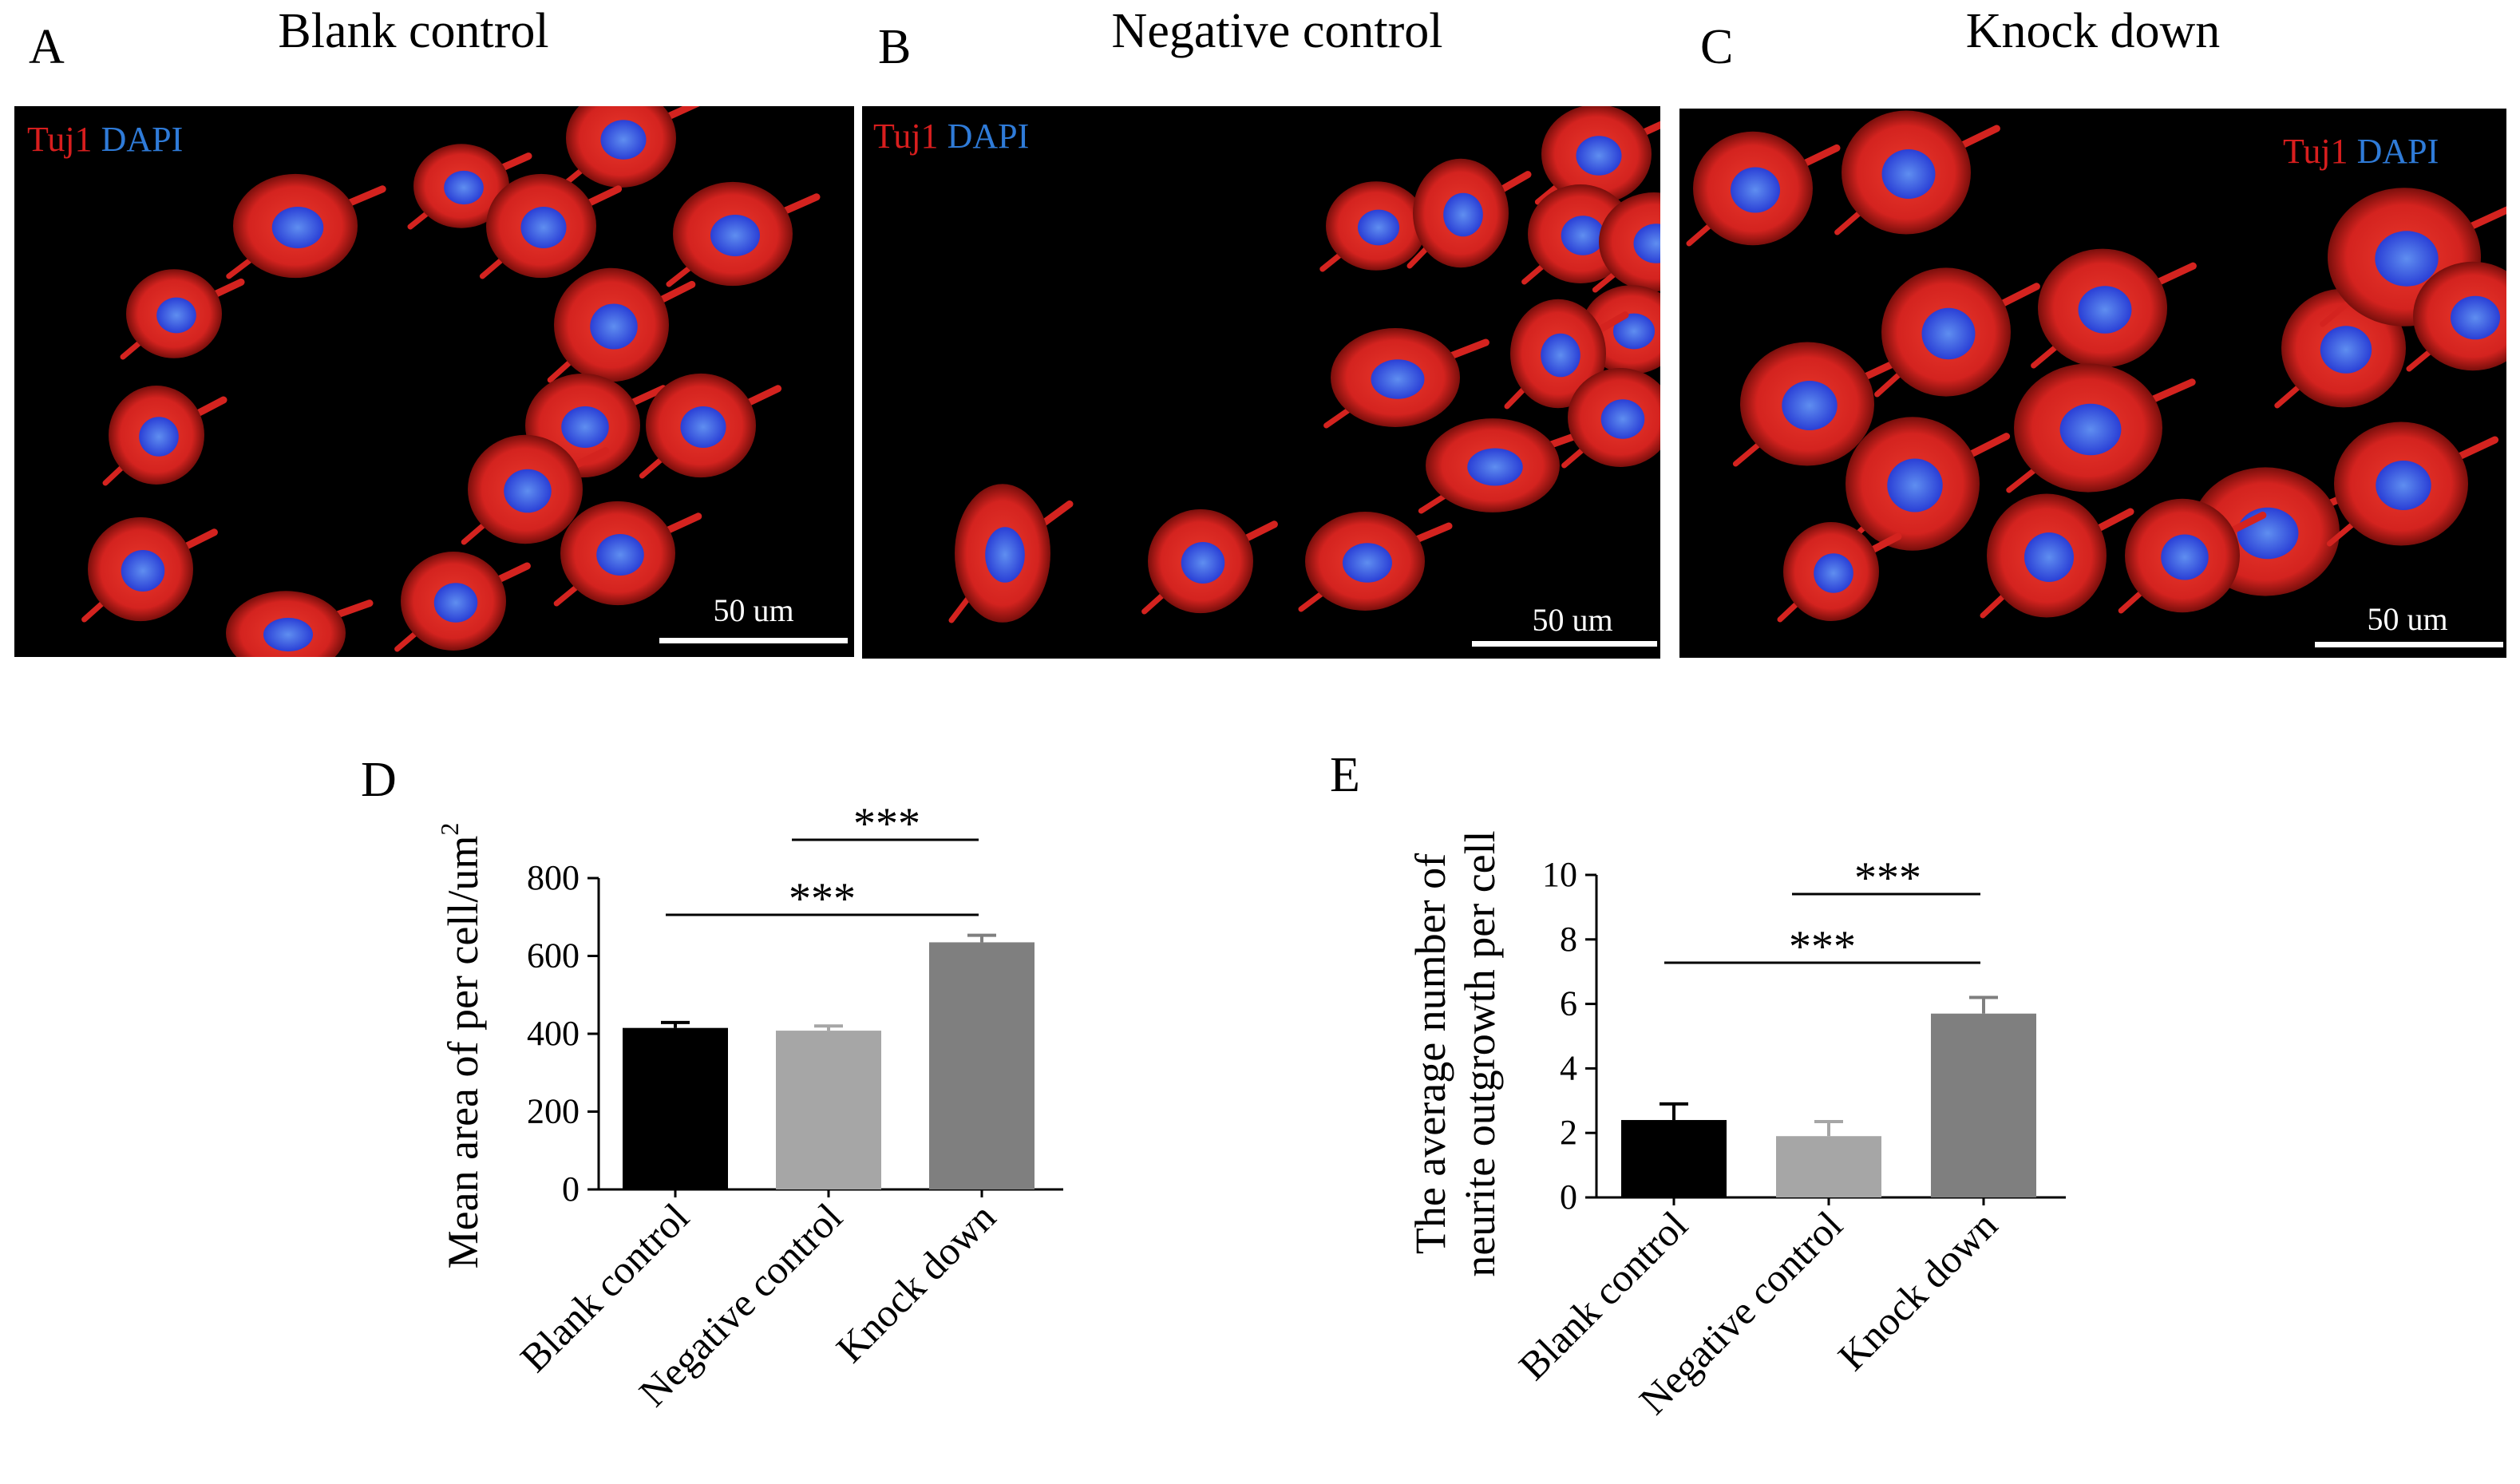  Describe the element at coordinates (413, 31) in the screenshot. I see `panel-title-a: Blank control` at that location.